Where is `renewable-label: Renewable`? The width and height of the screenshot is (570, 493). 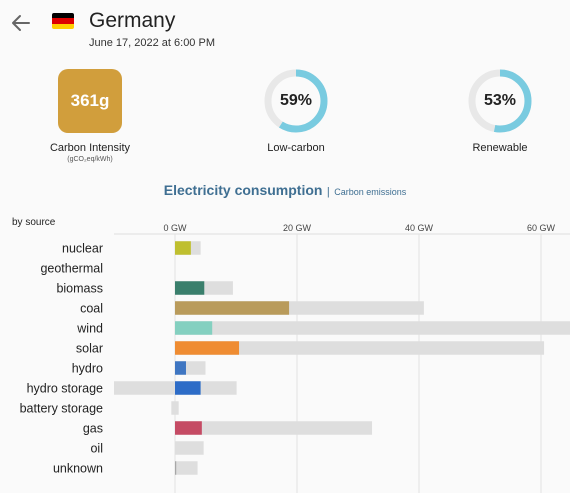
renewable-label: Renewable is located at coordinates (500, 148).